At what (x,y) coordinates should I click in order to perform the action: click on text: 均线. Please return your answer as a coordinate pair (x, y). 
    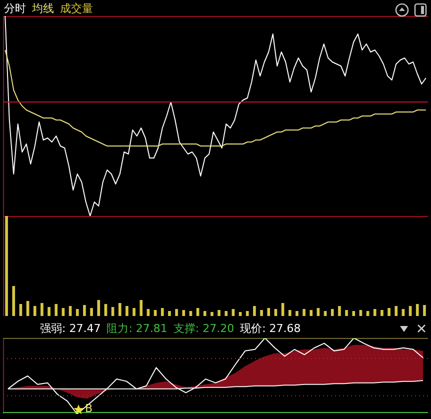
    Looking at the image, I should click on (43, 8).